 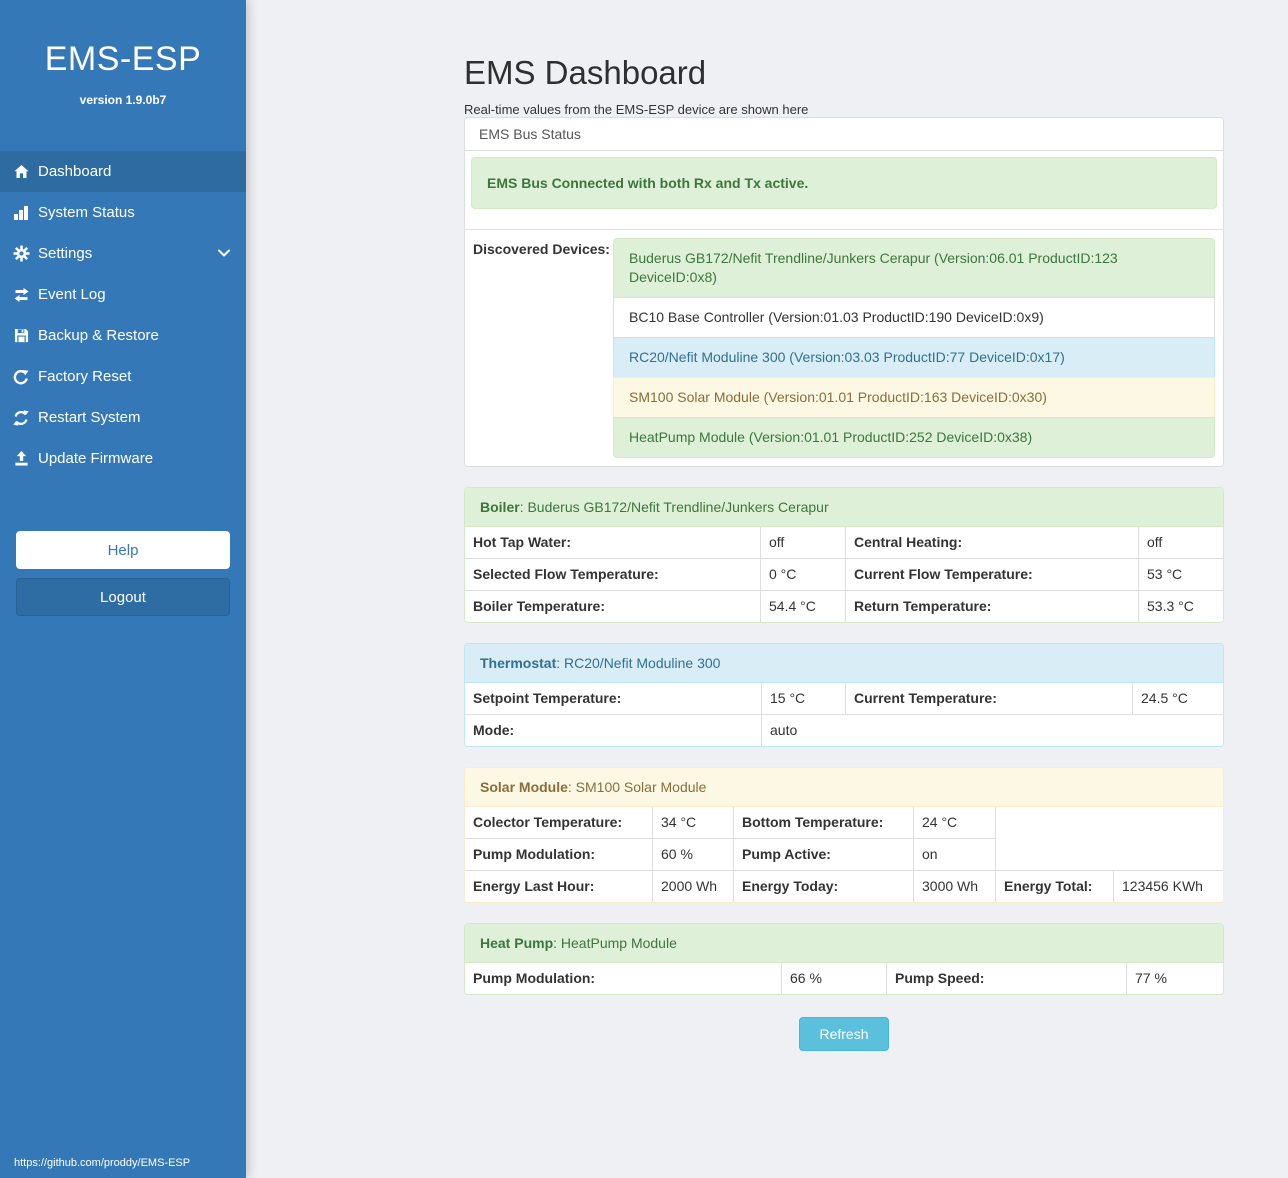 I want to click on field-value: 54.4 °C, so click(x=803, y=606).